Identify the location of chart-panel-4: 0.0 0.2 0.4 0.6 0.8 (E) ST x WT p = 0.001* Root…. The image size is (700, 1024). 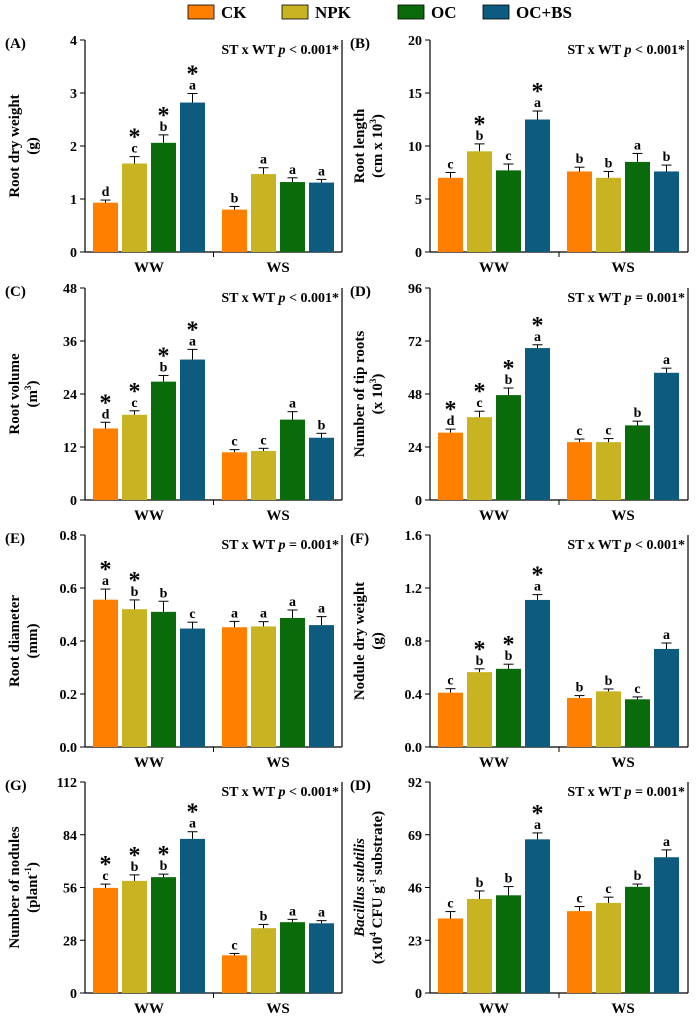
(174, 650).